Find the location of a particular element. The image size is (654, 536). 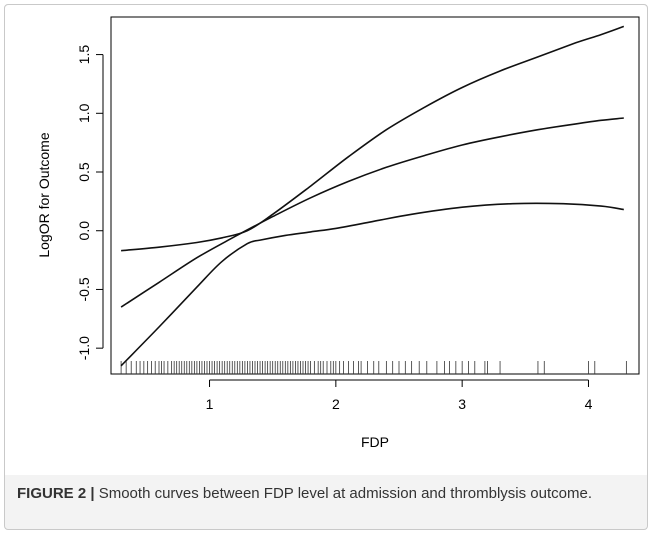

rug-ticks is located at coordinates (373, 367).